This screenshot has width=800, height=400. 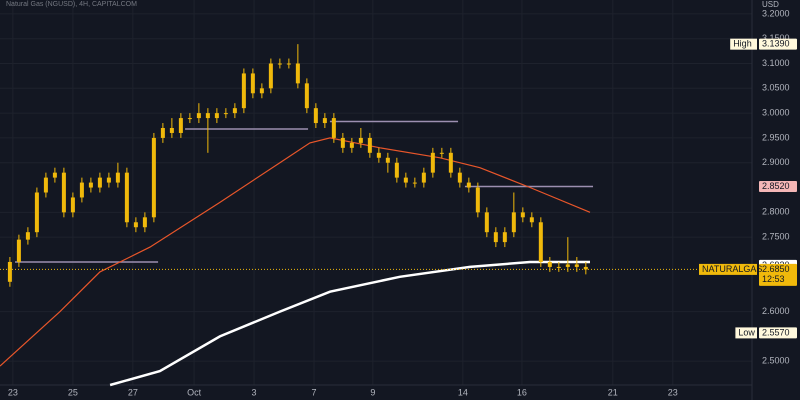 What do you see at coordinates (133, 392) in the screenshot?
I see `x-tick-label: 27` at bounding box center [133, 392].